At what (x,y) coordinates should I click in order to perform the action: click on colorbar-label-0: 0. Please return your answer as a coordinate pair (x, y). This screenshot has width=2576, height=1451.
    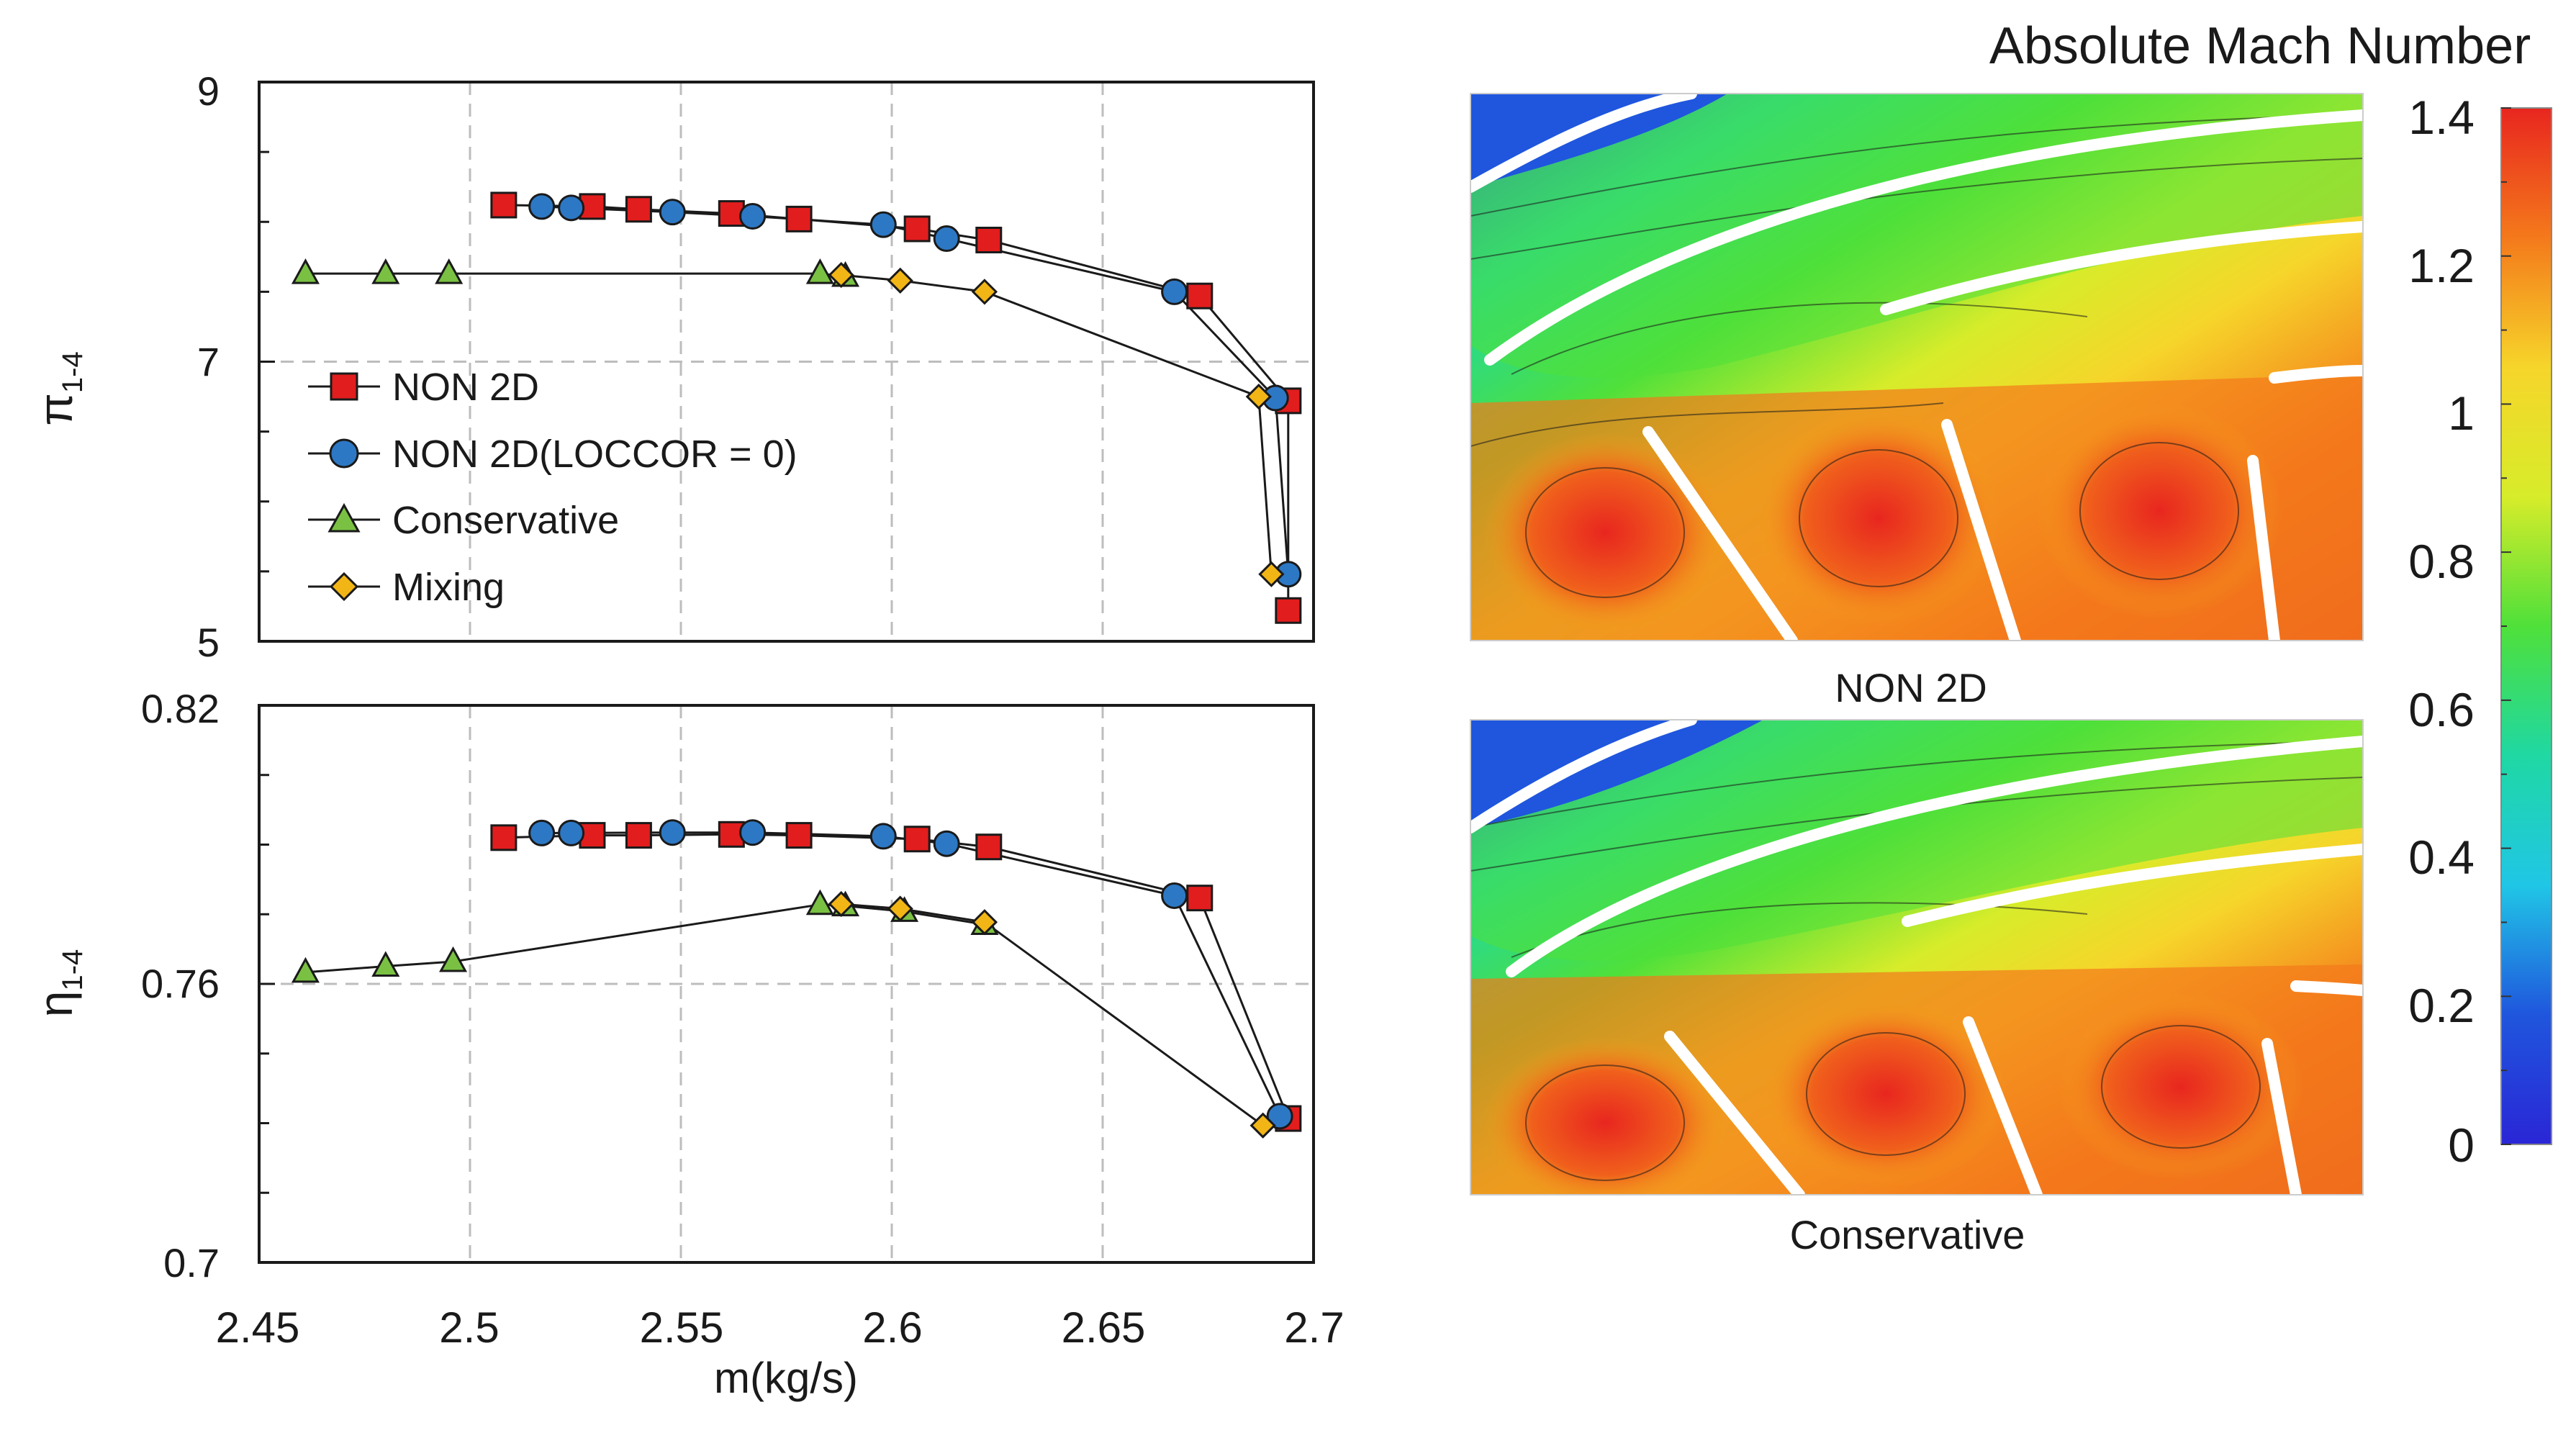
    Looking at the image, I should click on (2462, 1145).